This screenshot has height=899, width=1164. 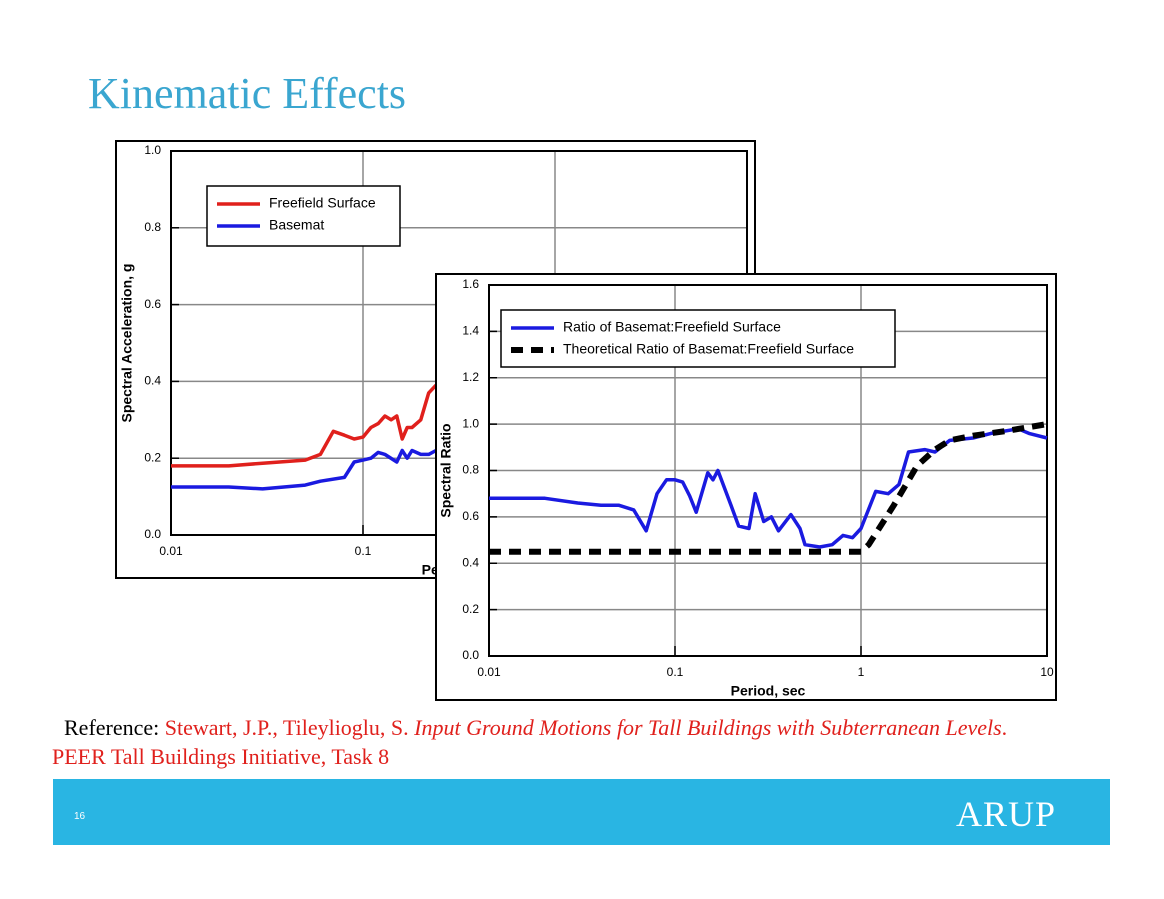 What do you see at coordinates (80, 816) in the screenshot?
I see `page-number: 16` at bounding box center [80, 816].